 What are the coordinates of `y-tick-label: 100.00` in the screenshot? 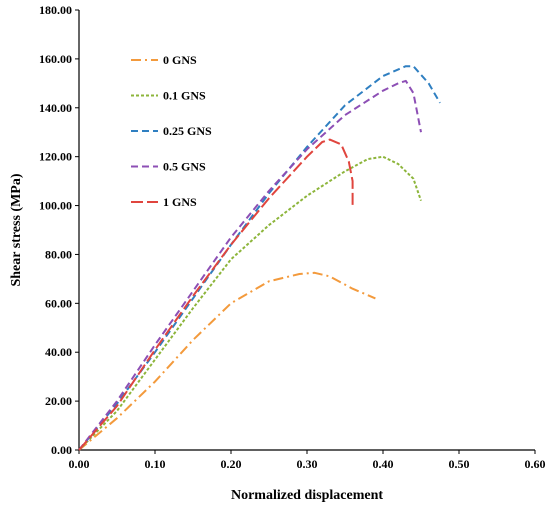 It's located at (55, 206).